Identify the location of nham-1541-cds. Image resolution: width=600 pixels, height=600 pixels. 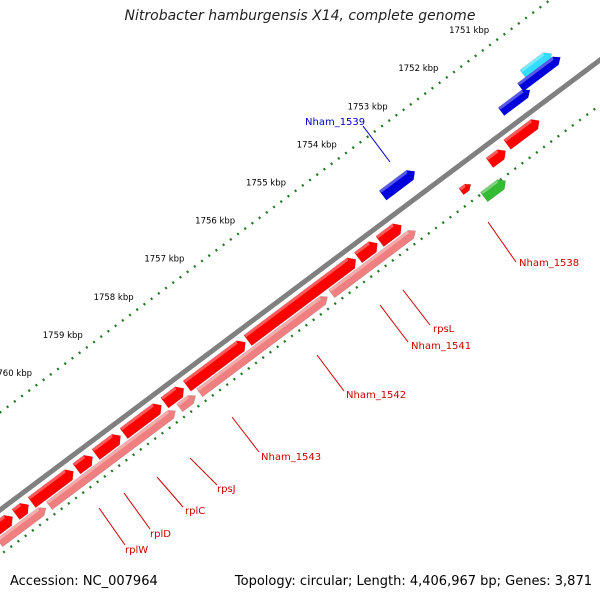
(365, 252).